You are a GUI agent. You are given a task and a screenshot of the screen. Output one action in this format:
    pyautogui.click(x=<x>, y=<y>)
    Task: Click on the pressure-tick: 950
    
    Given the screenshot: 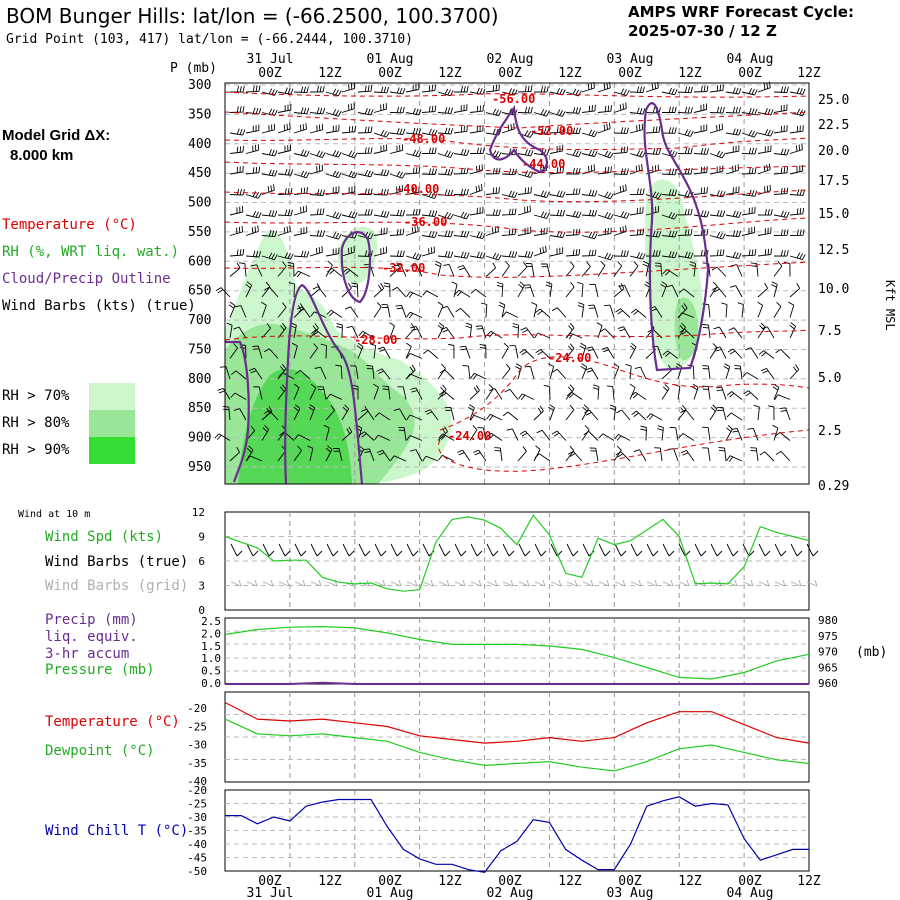 What is the action you would take?
    pyautogui.click(x=199, y=467)
    